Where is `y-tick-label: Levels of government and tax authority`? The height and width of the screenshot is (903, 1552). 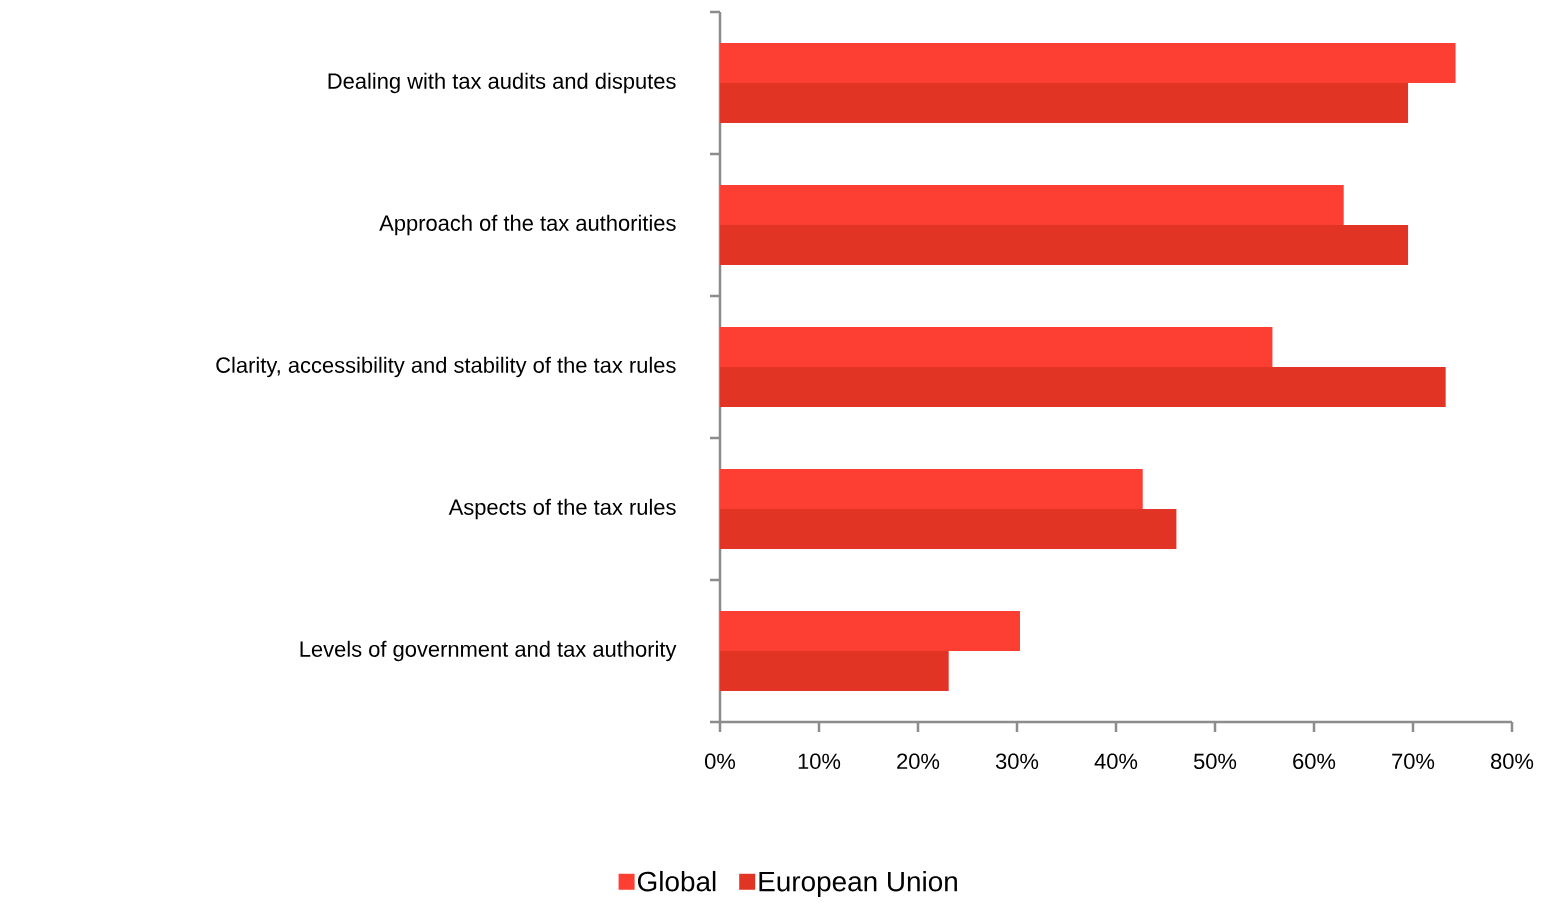 y-tick-label: Levels of government and tax authority is located at coordinates (488, 651).